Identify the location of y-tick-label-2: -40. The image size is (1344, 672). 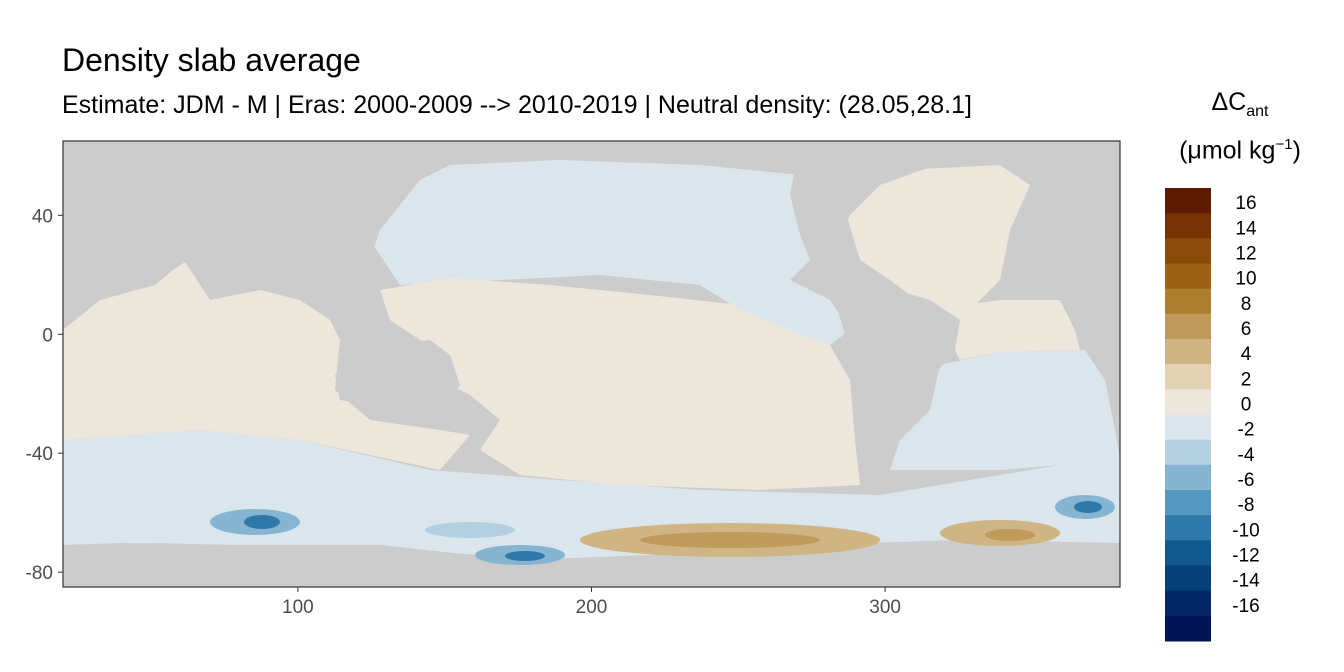
(39, 454).